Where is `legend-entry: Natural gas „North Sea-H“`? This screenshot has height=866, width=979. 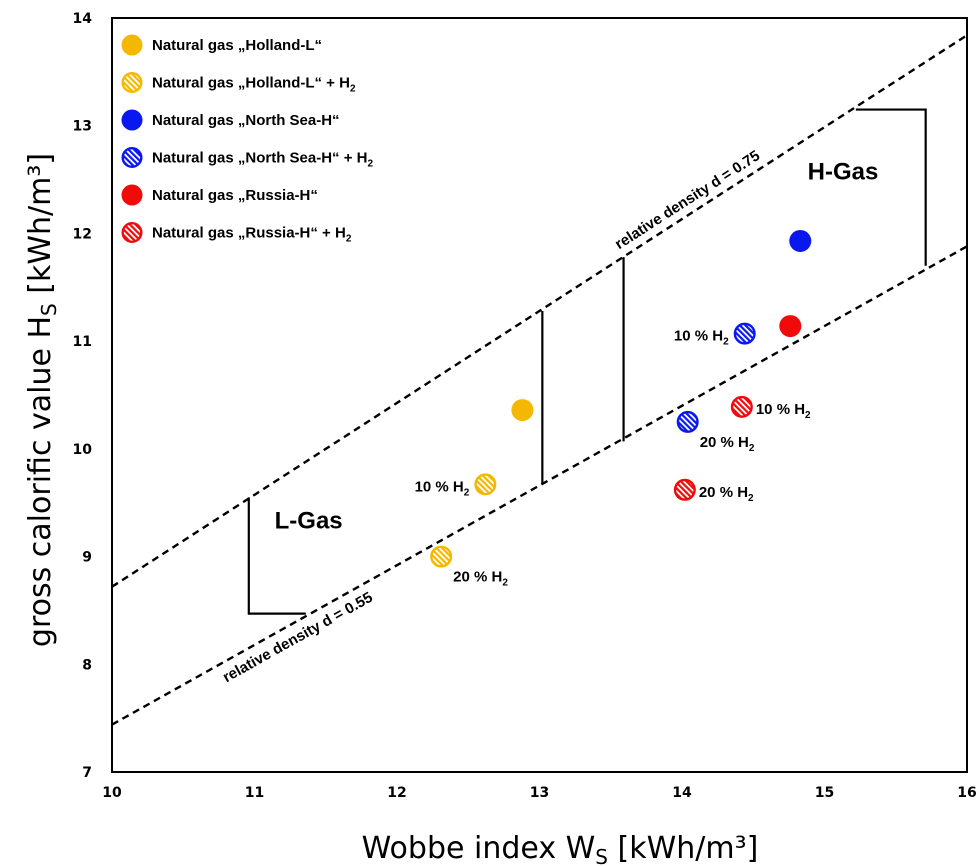
legend-entry: Natural gas „North Sea-H“ is located at coordinates (246, 120).